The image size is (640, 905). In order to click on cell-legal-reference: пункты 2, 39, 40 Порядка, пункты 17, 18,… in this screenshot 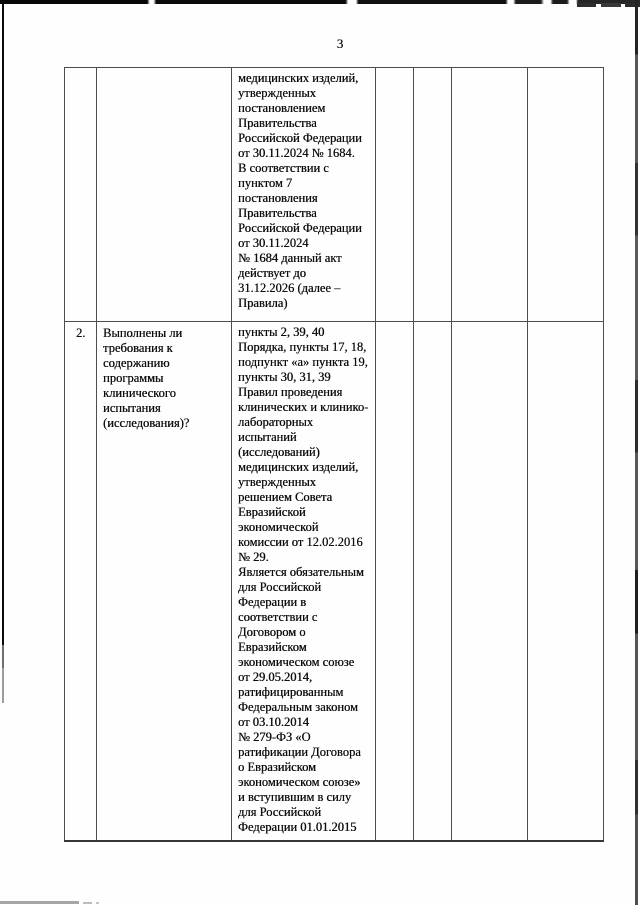, I will do `click(303, 581)`.